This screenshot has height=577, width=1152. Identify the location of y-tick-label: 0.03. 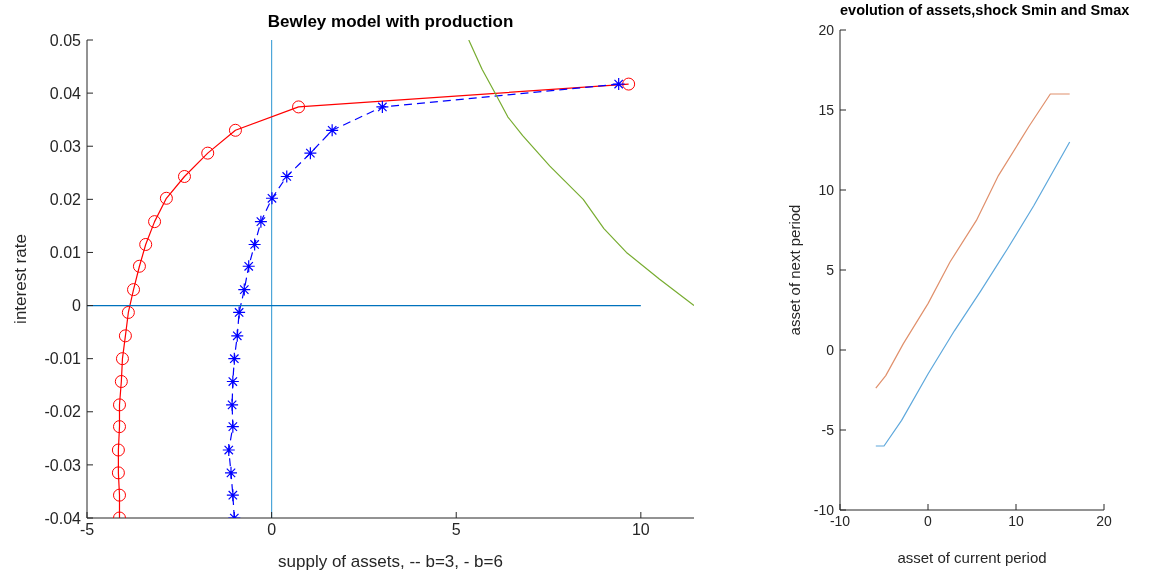
(65, 146).